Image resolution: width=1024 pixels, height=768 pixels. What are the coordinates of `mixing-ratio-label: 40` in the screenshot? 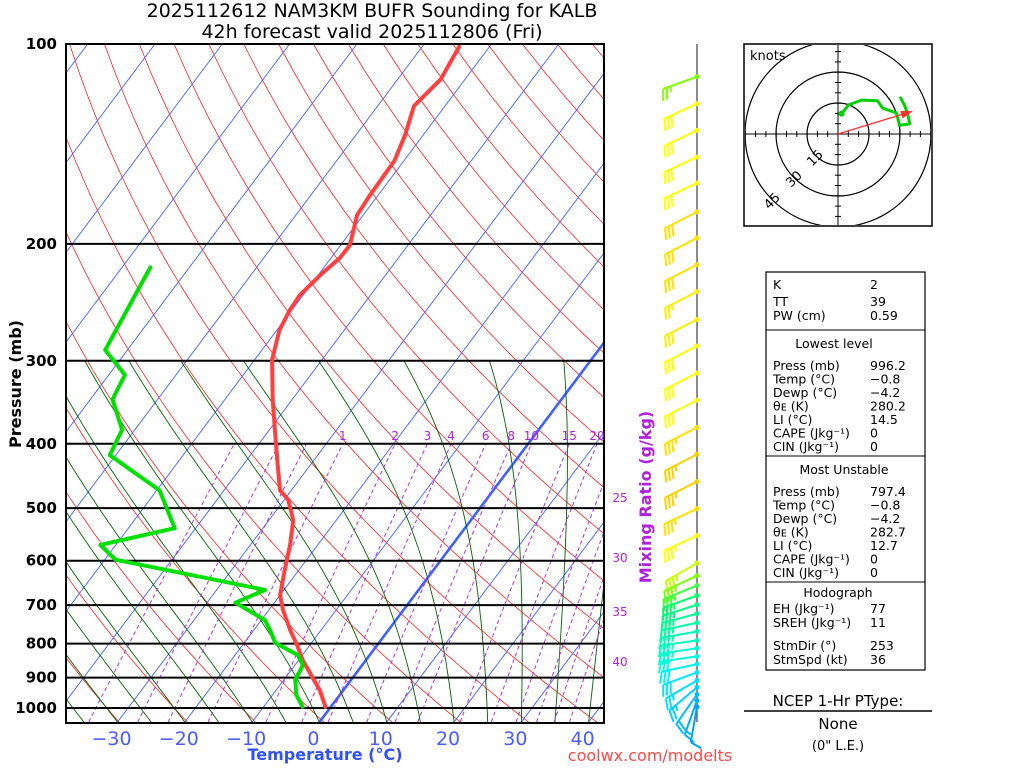 It's located at (619, 662).